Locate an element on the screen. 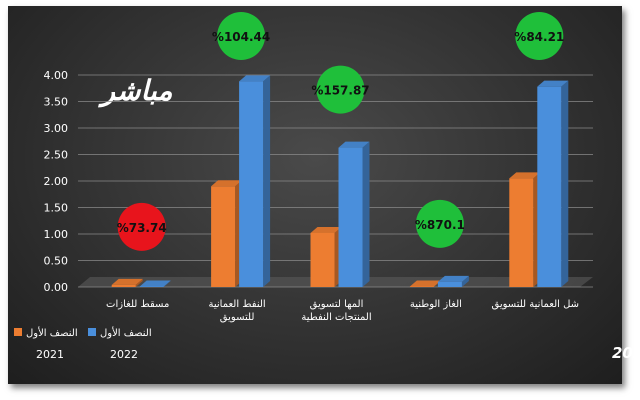 The height and width of the screenshot is (400, 640). change-label: %73.74 is located at coordinates (142, 228).